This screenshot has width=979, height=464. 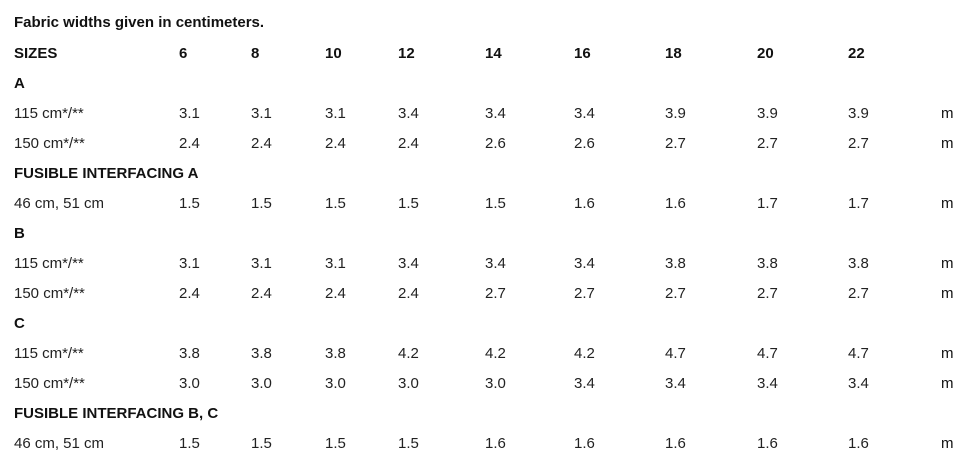 I want to click on fabric-width-row: 115 cm*/** 3.1 3.1 3.1 3.4 3.4 3.4 3.9 3.9 3.9 m, so click(x=489, y=119).